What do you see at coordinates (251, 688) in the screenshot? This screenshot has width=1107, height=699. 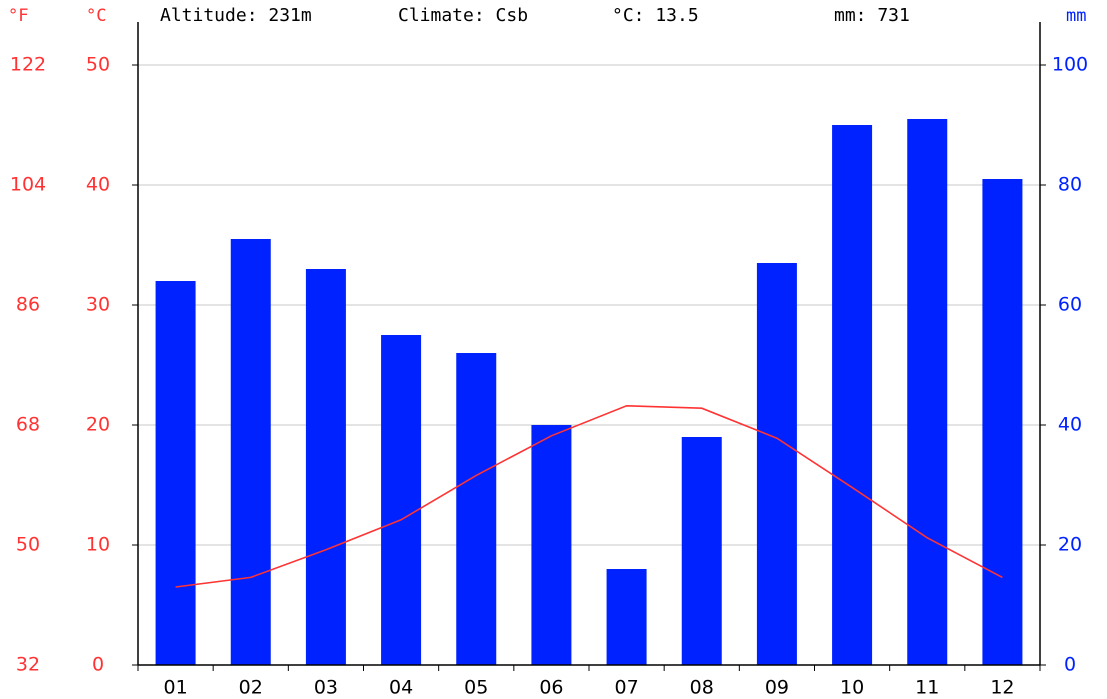 I see `x-tick-label: 02` at bounding box center [251, 688].